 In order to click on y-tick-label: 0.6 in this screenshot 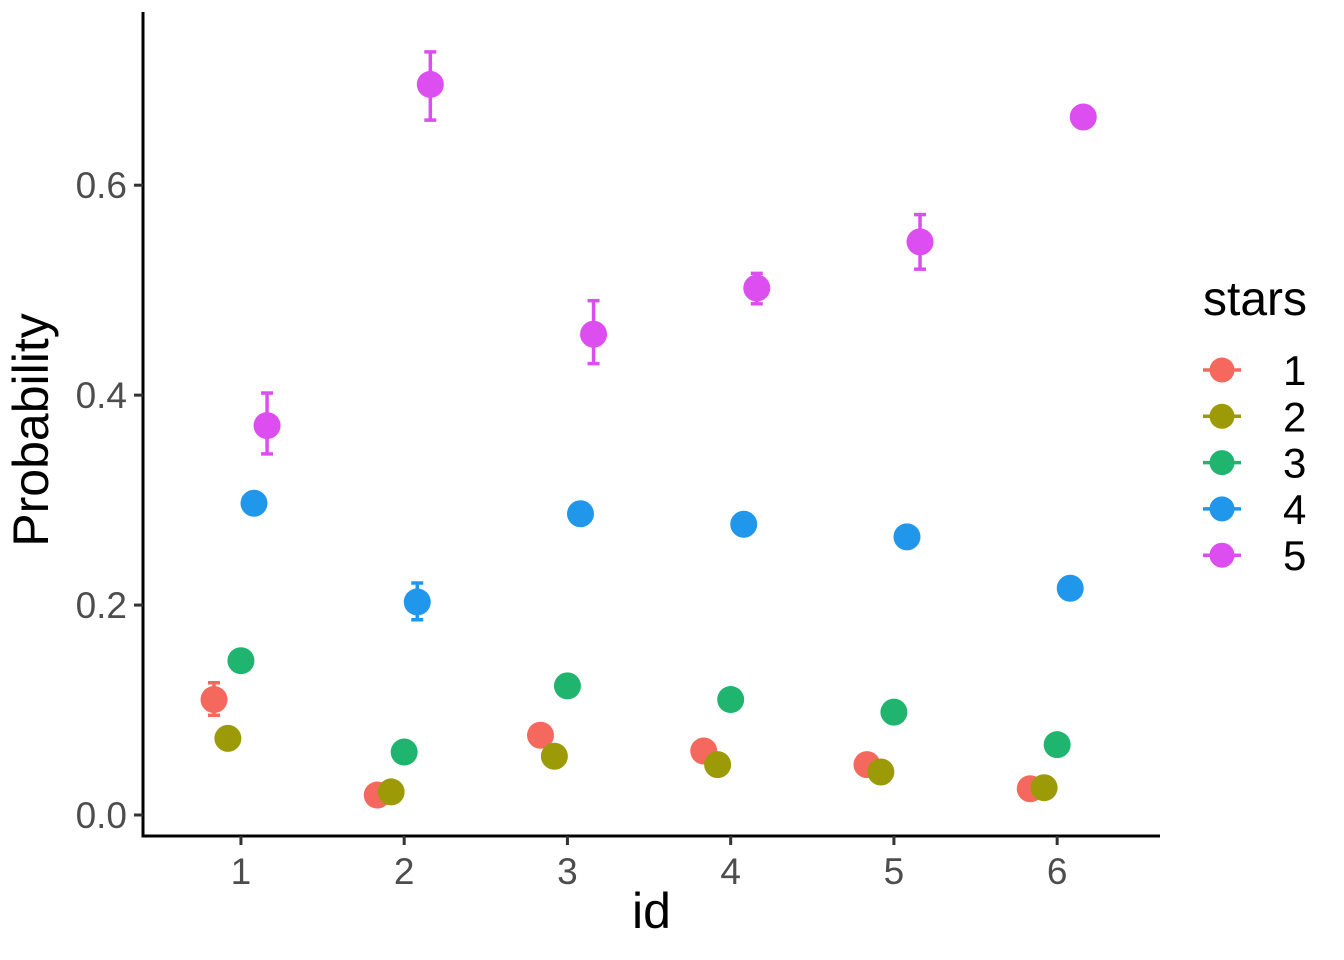, I will do `click(101, 185)`.